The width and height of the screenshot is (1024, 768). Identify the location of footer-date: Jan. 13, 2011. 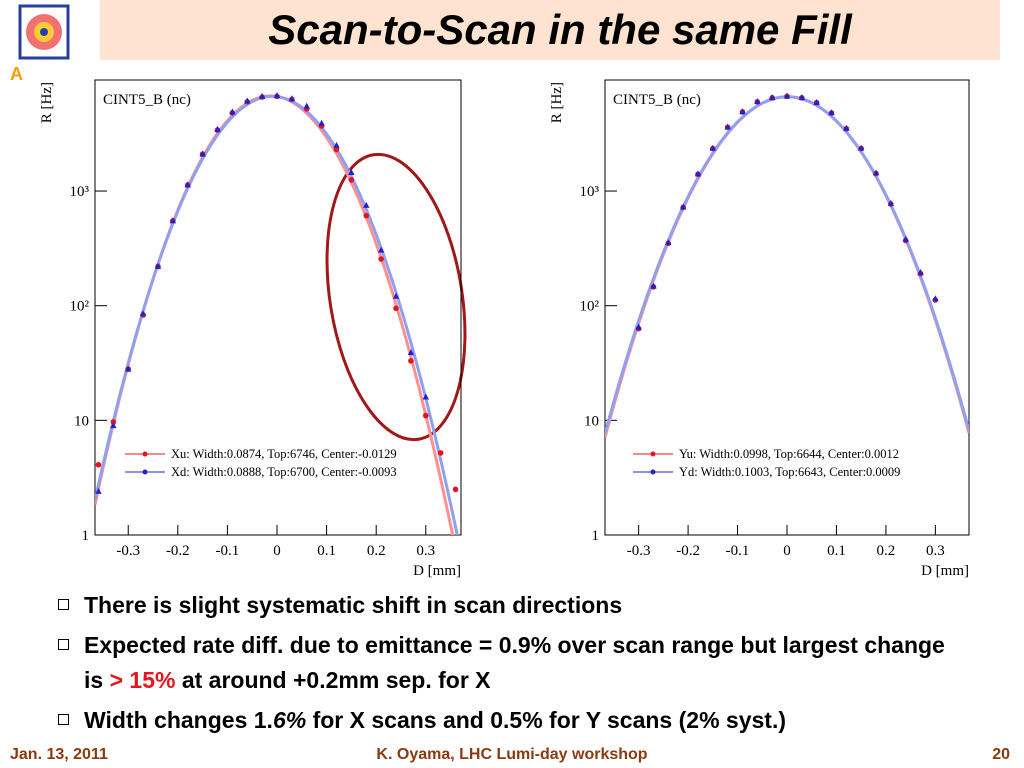
(59, 754).